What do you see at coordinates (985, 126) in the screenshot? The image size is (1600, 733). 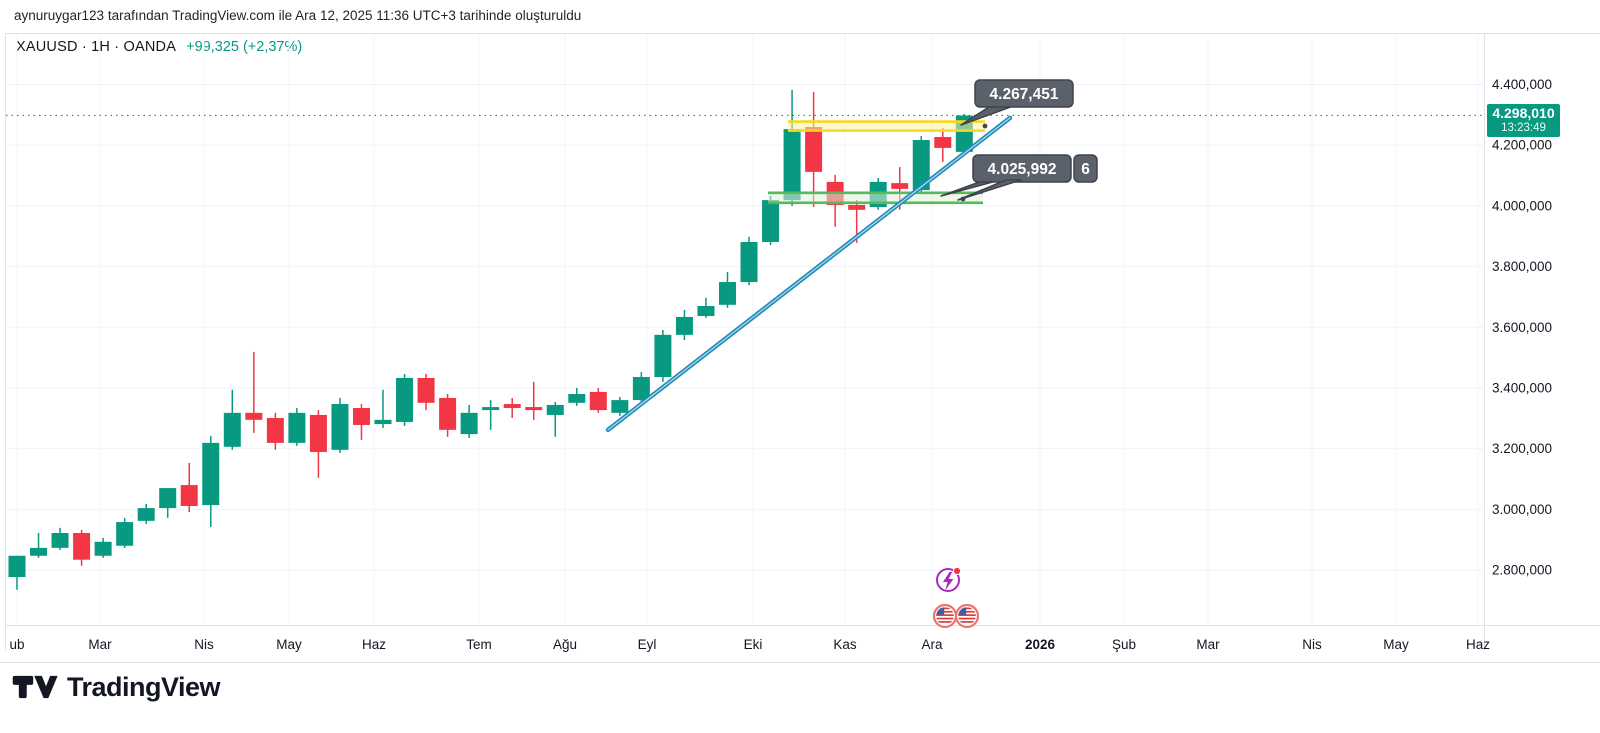 I see `drawing-anchor-dot` at bounding box center [985, 126].